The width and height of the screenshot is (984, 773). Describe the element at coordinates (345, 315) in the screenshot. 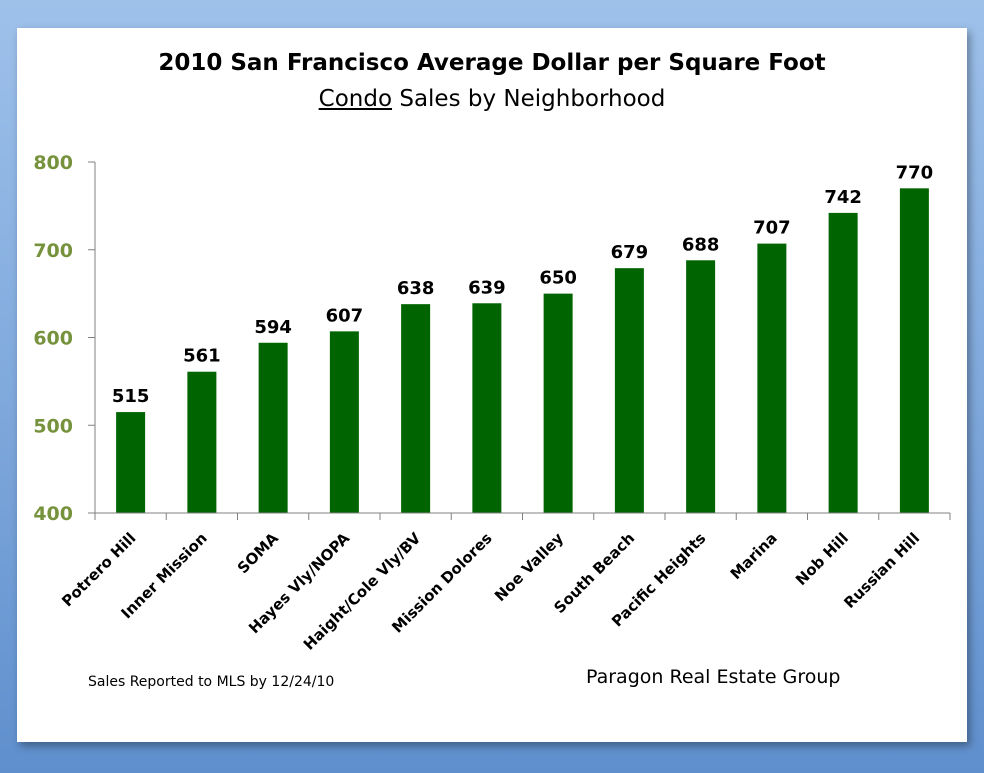

I see `data-label: 607` at that location.